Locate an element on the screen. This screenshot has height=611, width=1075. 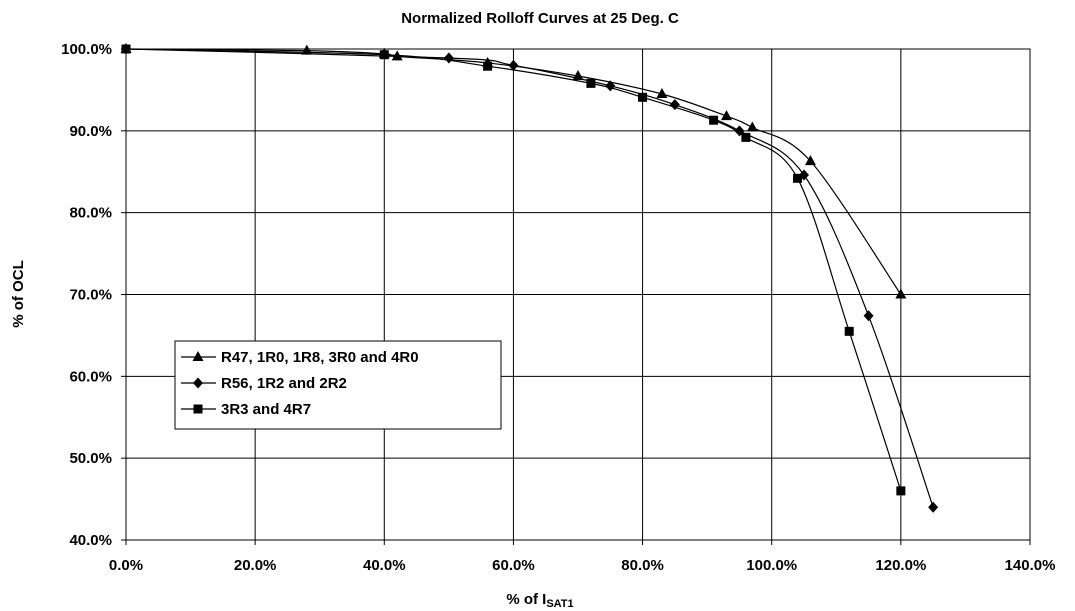
chart-title: Normalized Rolloff Curves at 25 Deg. C is located at coordinates (540, 18).